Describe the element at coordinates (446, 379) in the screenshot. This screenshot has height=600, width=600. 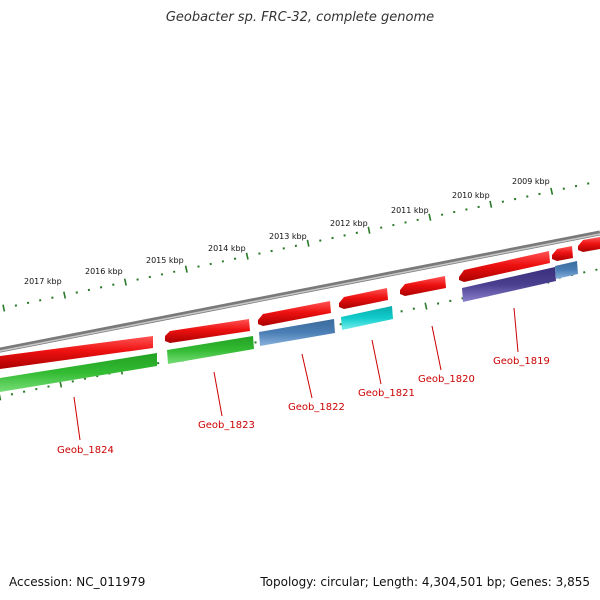
I see `gene-label-geob-1820: Geob_1820` at that location.